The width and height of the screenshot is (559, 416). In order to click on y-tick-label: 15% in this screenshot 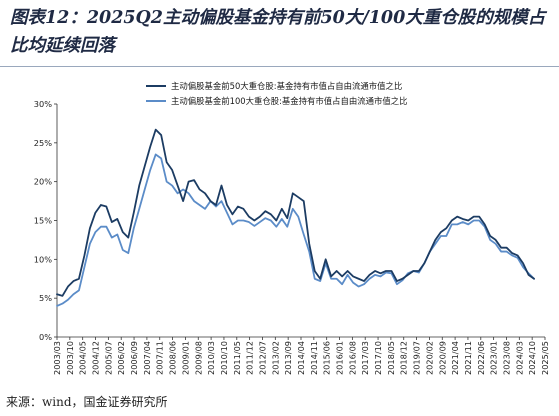, I will do `click(43, 221)`.